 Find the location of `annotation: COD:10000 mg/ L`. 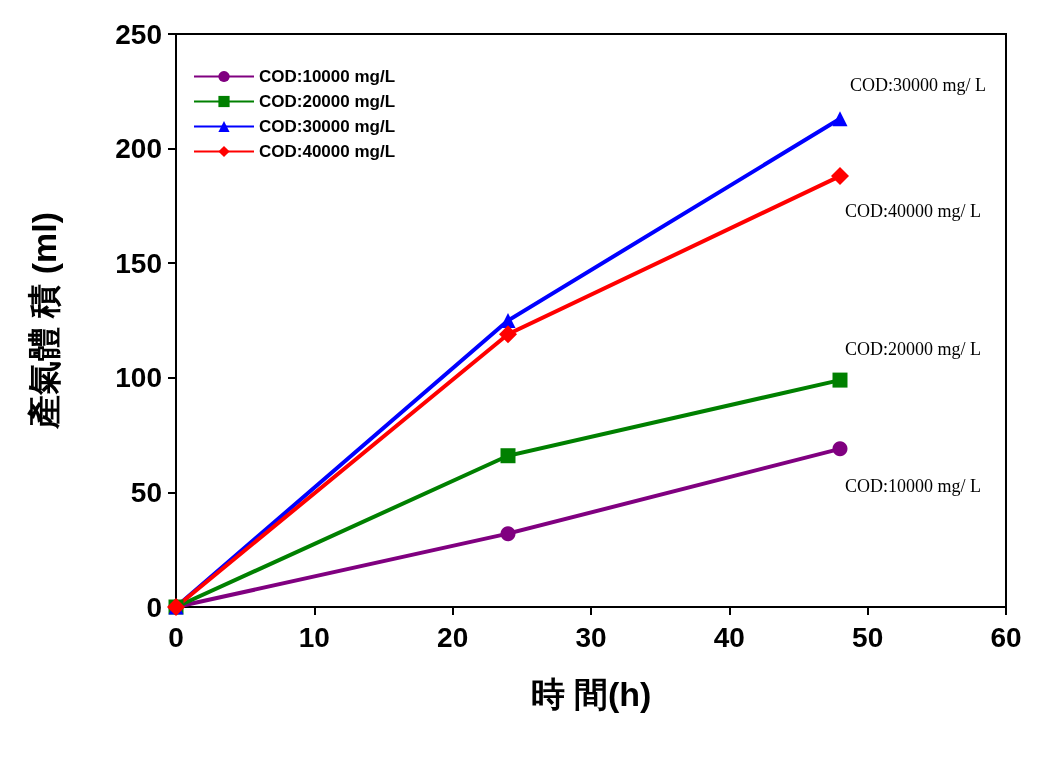

annotation: COD:10000 mg/ L is located at coordinates (913, 486).